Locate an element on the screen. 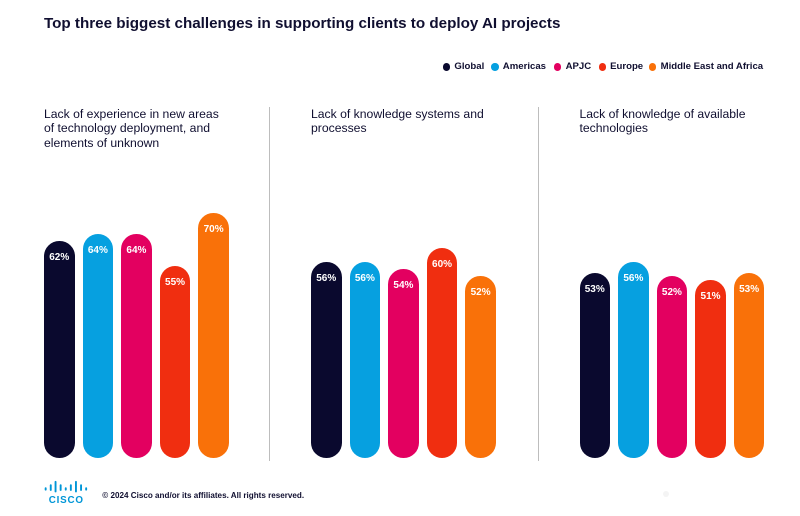  svg-text: CISCO is located at coordinates (66, 500).